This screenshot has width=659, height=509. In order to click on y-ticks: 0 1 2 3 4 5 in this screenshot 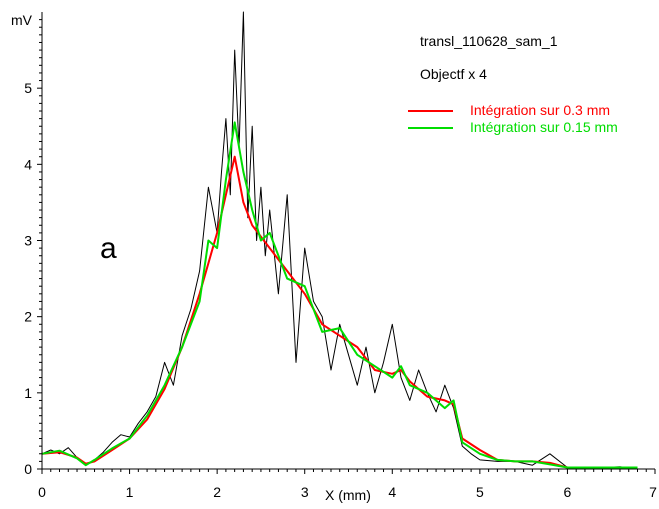, I will do `click(33, 248)`.